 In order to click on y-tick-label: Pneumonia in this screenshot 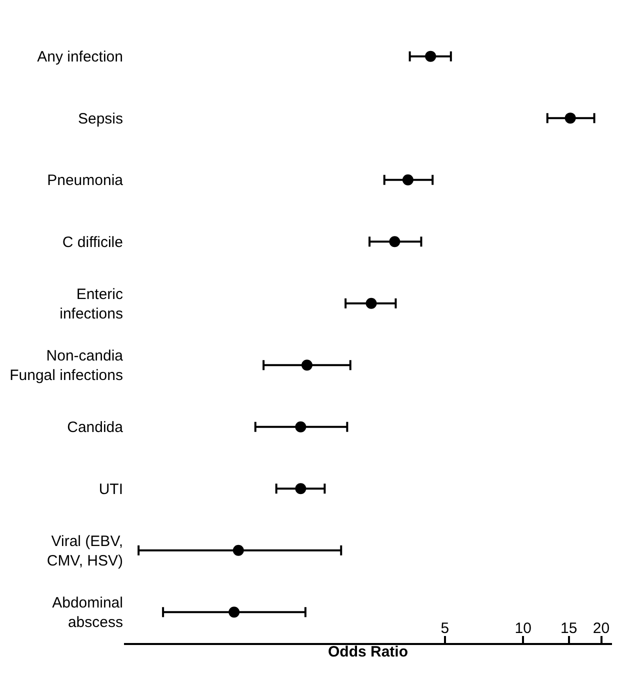, I will do `click(85, 181)`.